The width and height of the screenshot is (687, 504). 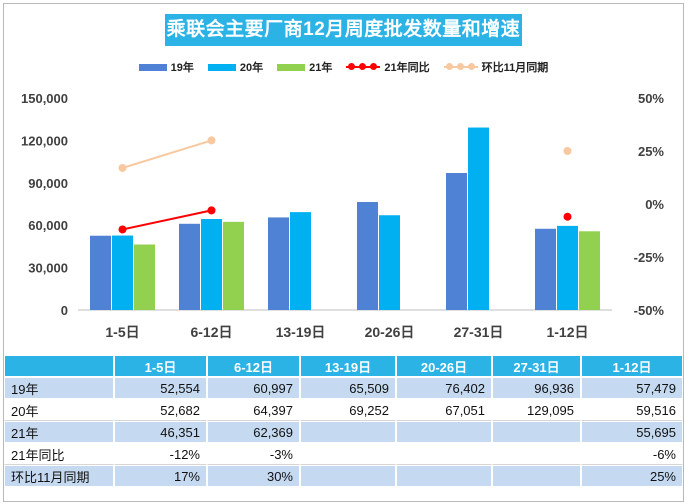 What do you see at coordinates (444, 410) in the screenshot?
I see `table-cell: 67,051` at bounding box center [444, 410].